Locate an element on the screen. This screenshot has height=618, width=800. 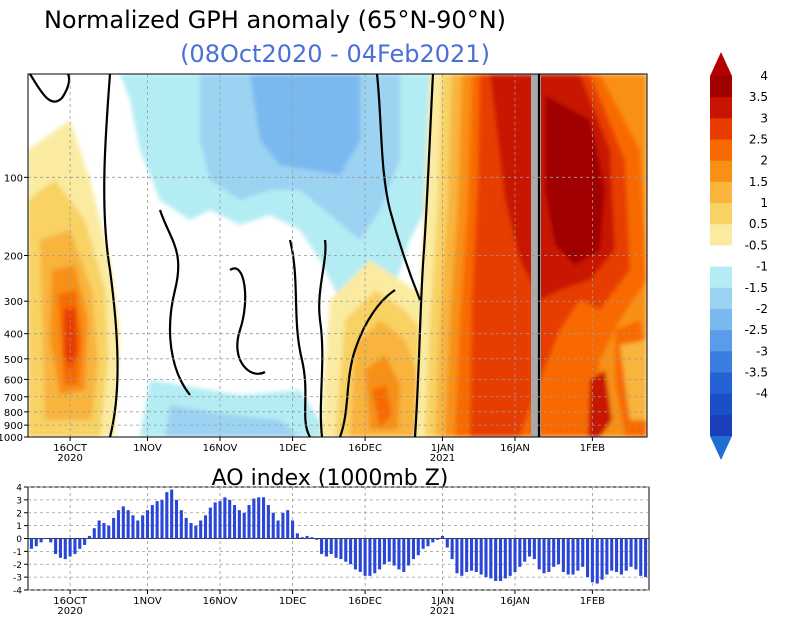
heatmap-x-tick-label: 1JAN is located at coordinates (442, 448).